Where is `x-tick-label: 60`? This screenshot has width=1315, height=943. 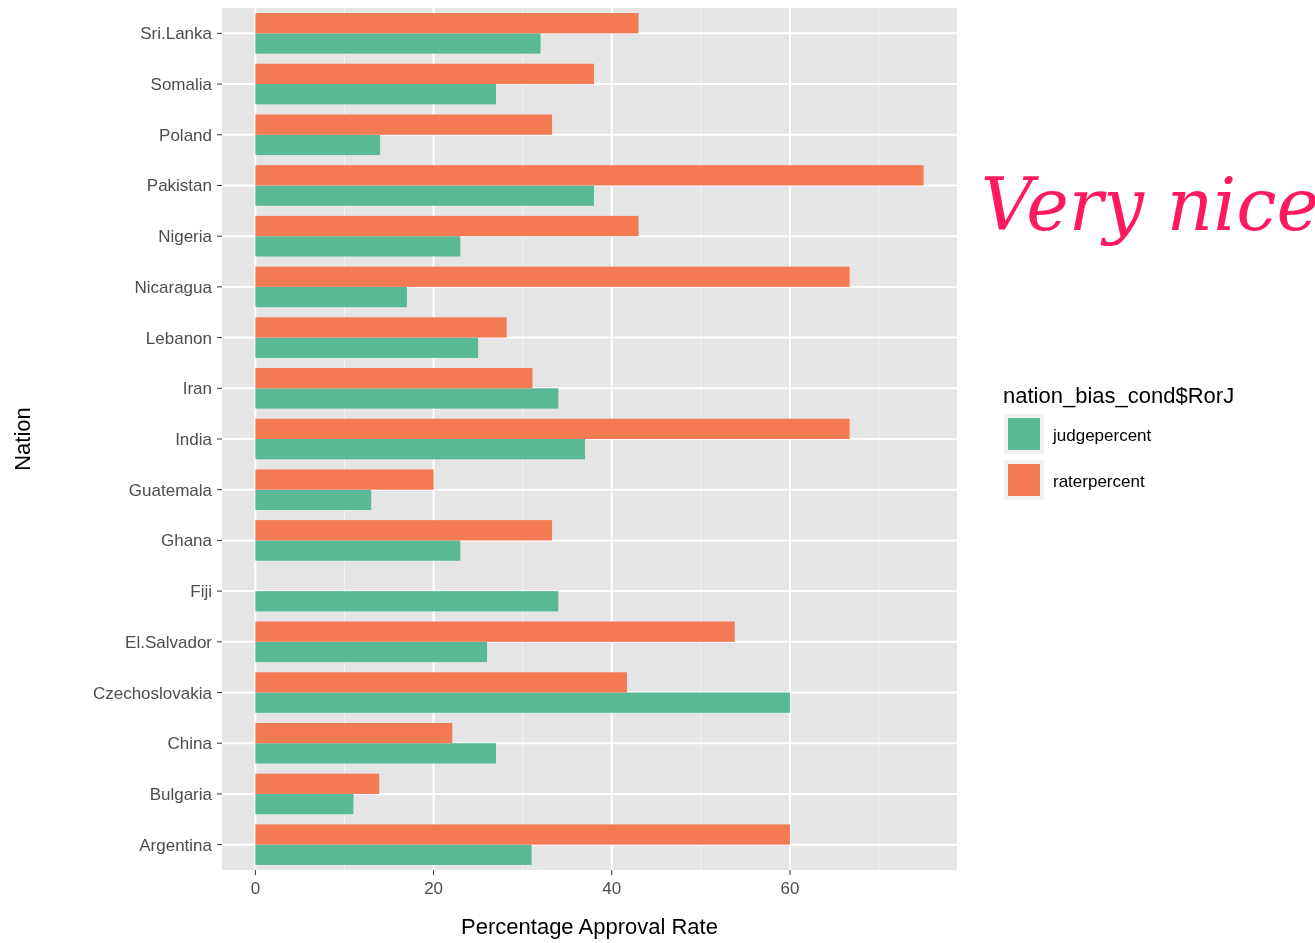 x-tick-label: 60 is located at coordinates (790, 888).